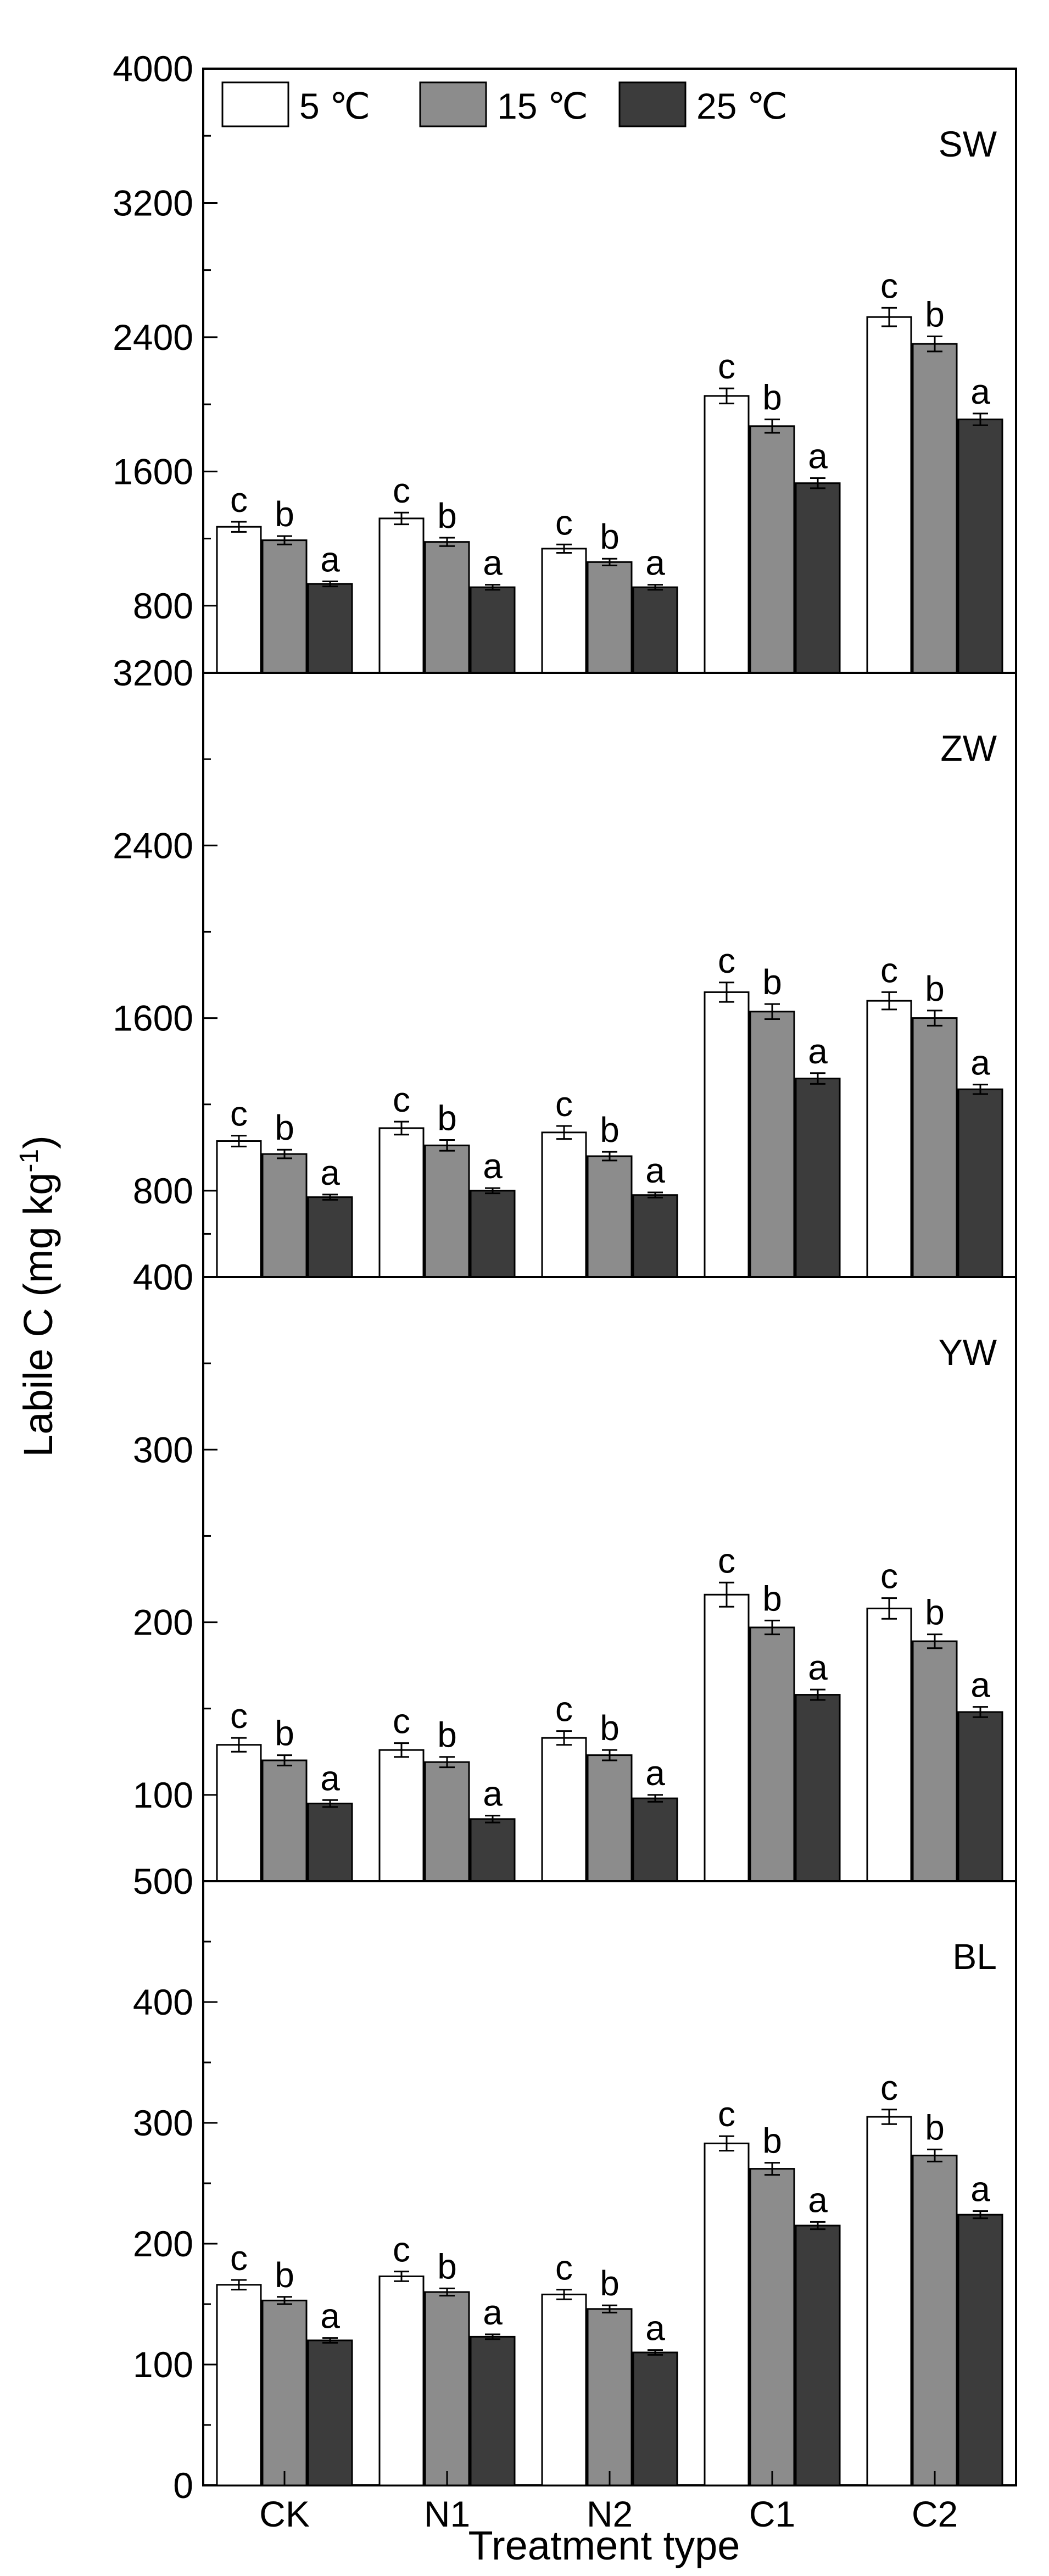 The height and width of the screenshot is (2576, 1049). I want to click on bar-sw-c1-s3, so click(818, 578).